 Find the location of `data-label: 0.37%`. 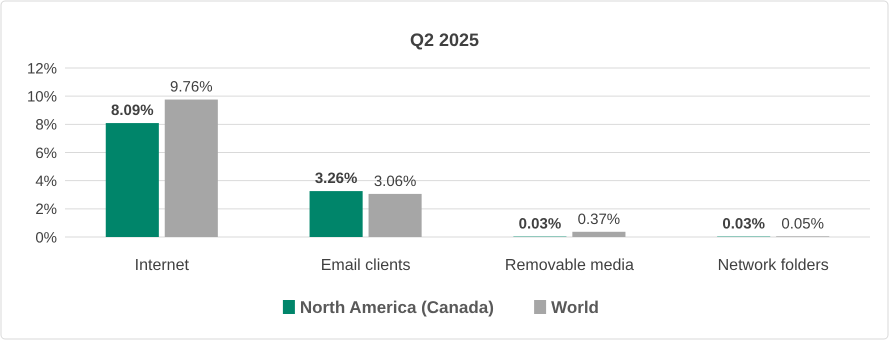

data-label: 0.37% is located at coordinates (599, 219).